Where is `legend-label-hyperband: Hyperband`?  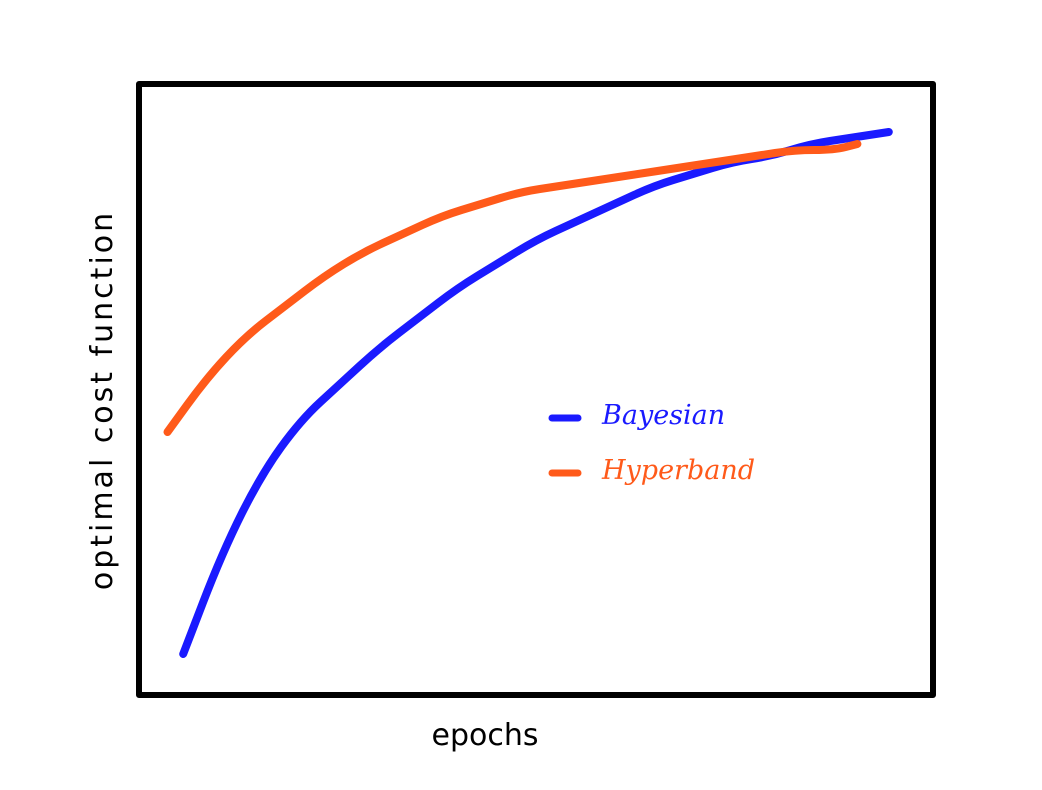
legend-label-hyperband: Hyperband is located at coordinates (678, 470).